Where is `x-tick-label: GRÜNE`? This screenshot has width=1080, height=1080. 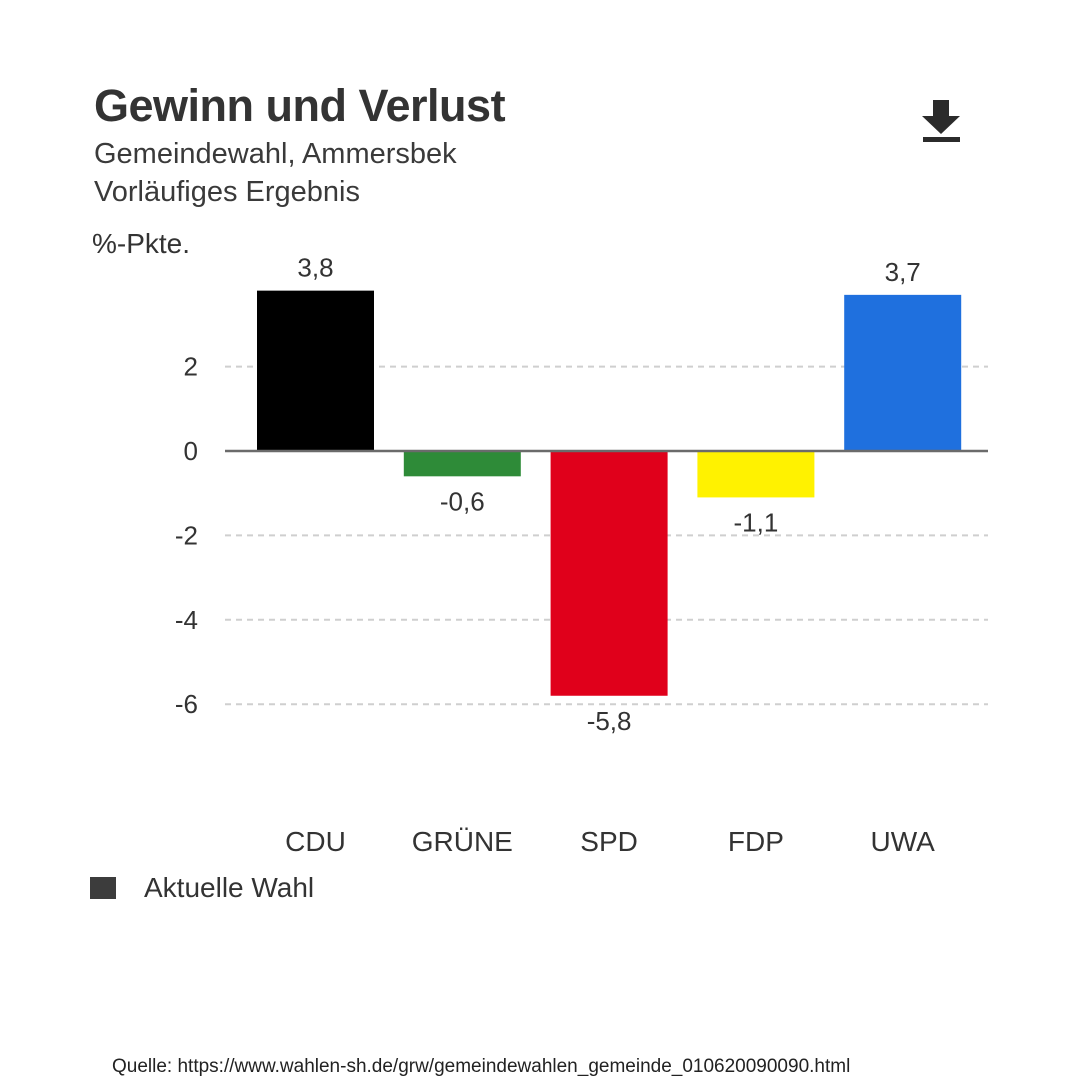 x-tick-label: GRÜNE is located at coordinates (462, 841).